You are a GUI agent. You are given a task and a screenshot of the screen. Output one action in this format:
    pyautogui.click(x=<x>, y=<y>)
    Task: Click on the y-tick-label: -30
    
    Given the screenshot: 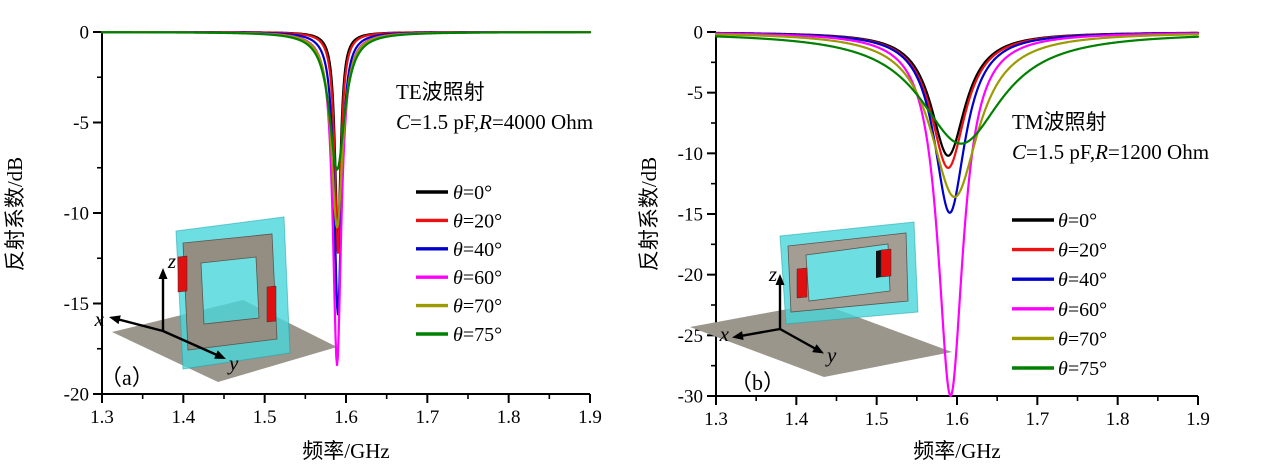 What is the action you would take?
    pyautogui.click(x=690, y=397)
    